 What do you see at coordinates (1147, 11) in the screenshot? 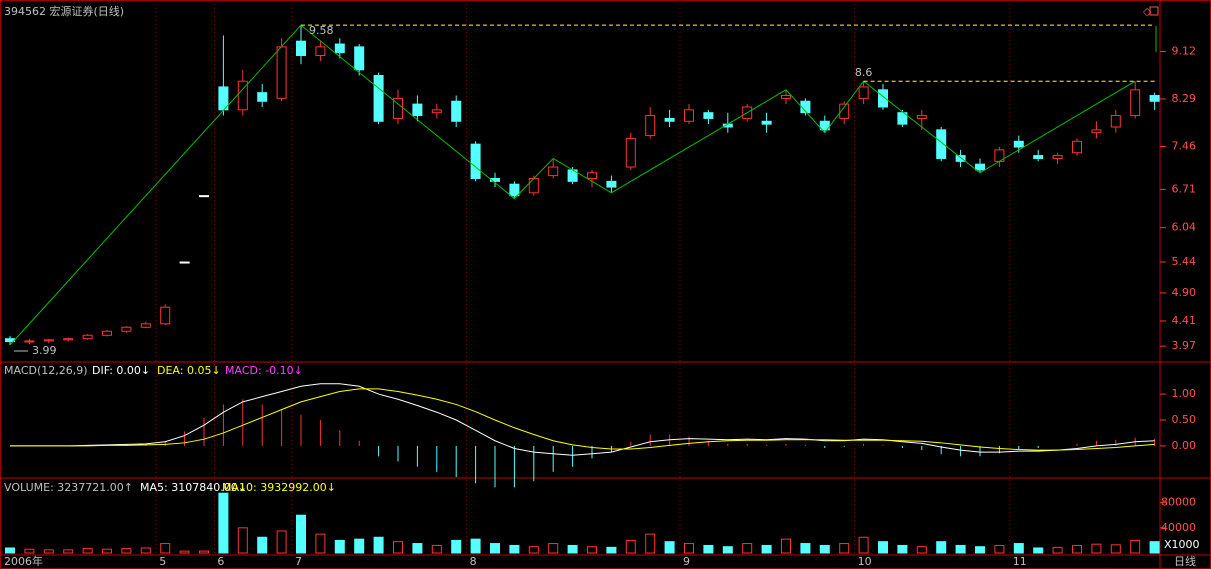
I see `icon: ◇` at bounding box center [1147, 11].